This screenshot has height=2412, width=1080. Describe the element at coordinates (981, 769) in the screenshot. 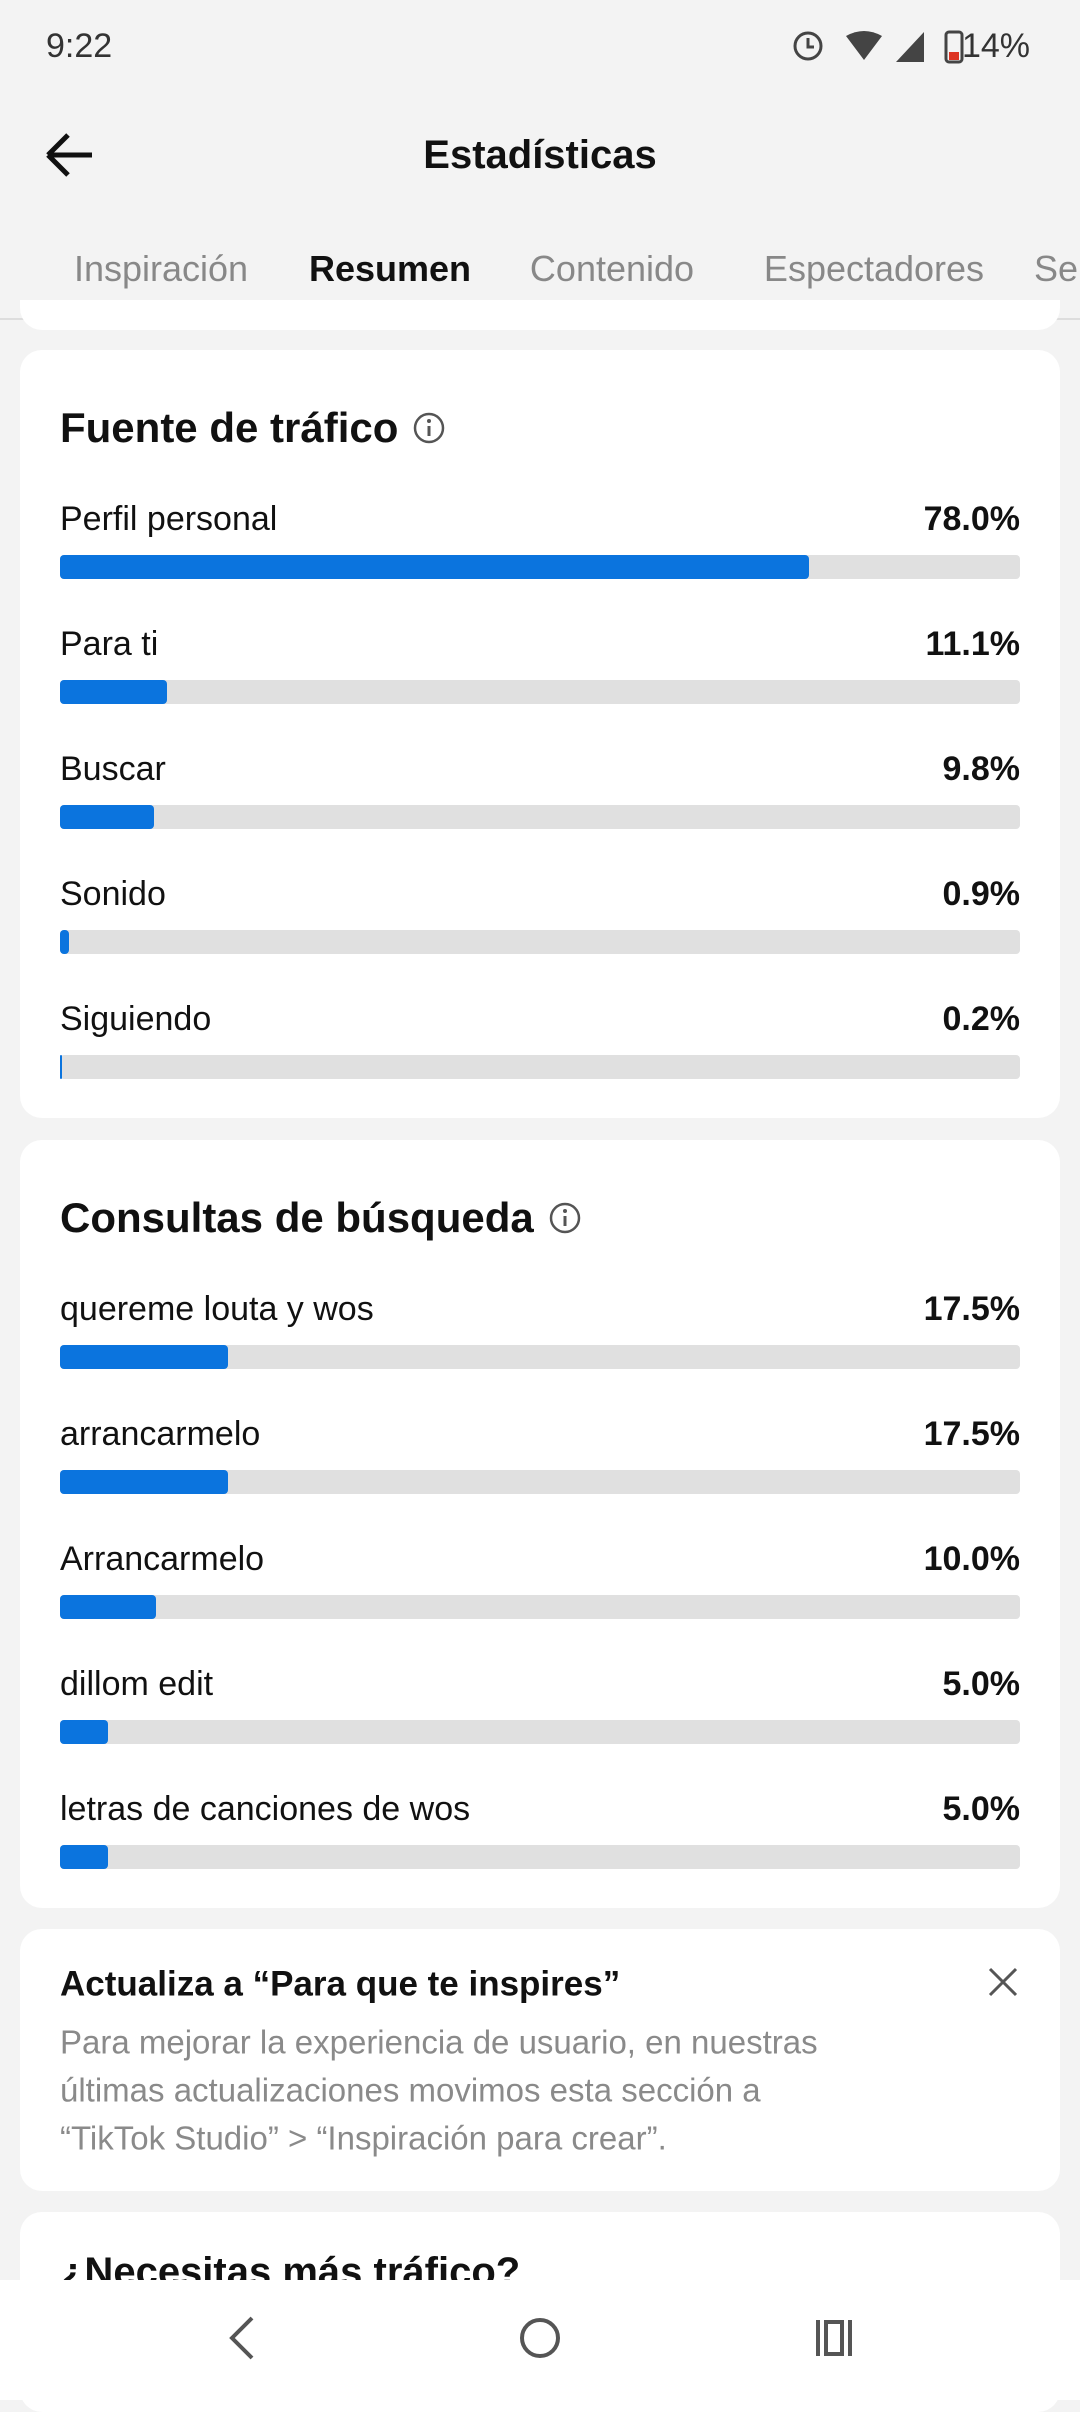

I see `row-value: 9.8%` at that location.